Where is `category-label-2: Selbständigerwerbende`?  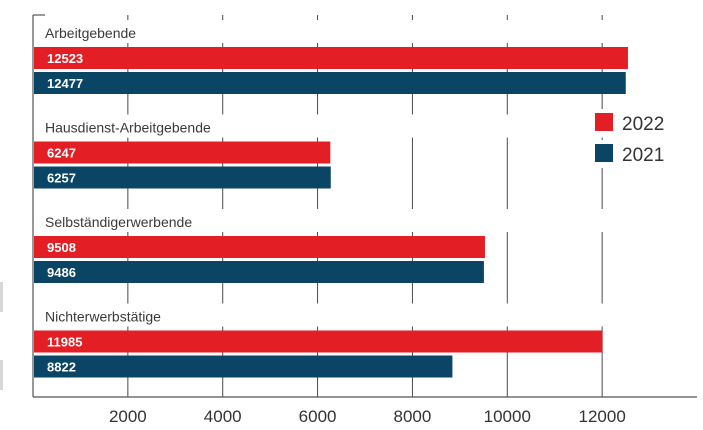 category-label-2: Selbständigerwerbende is located at coordinates (118, 222).